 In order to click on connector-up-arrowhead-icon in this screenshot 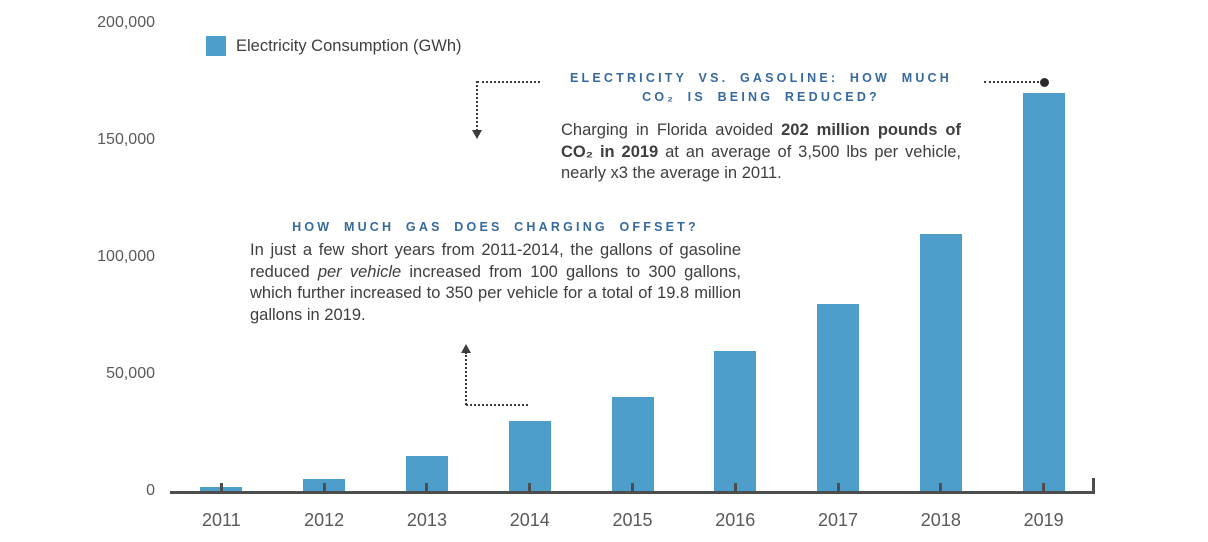, I will do `click(466, 348)`.